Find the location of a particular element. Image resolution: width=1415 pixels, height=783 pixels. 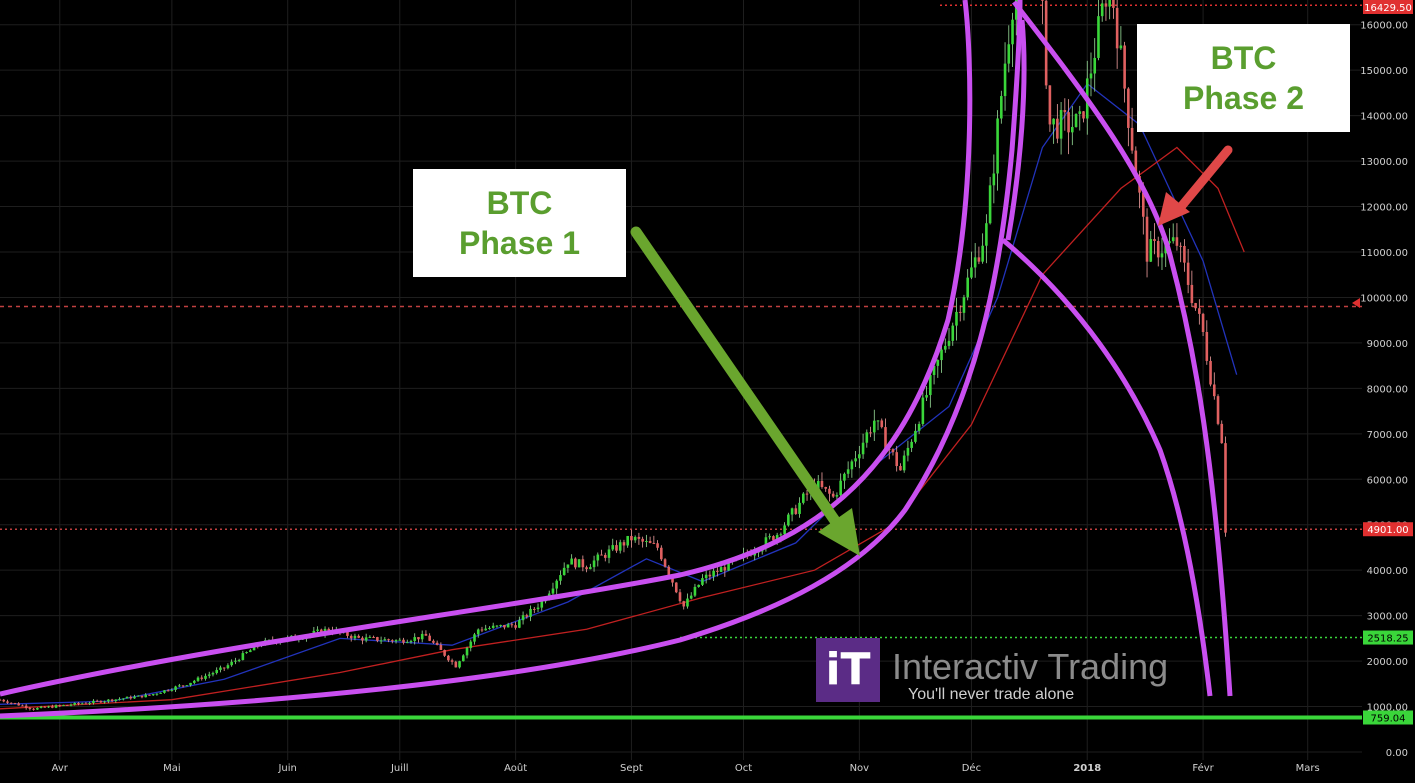

x-axis-panel is located at coordinates (707, 769).